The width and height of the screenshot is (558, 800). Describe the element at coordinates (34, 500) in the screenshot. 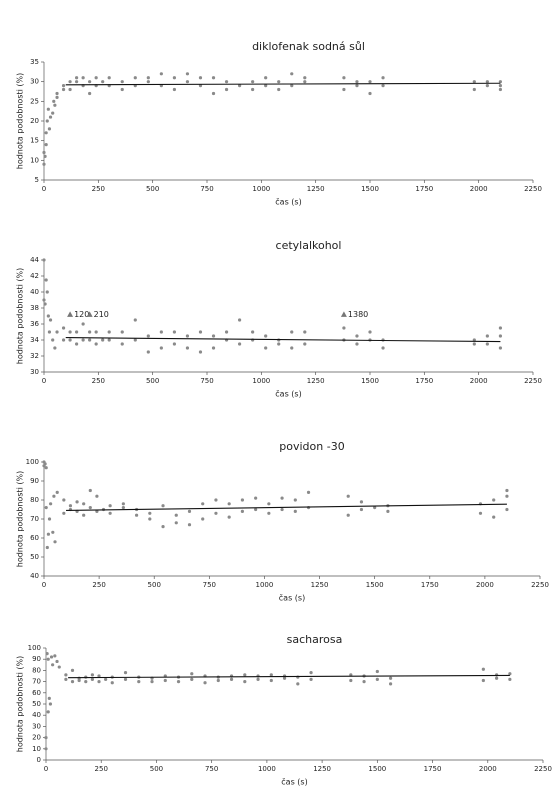

I see `y-tick-label: 80` at that location.